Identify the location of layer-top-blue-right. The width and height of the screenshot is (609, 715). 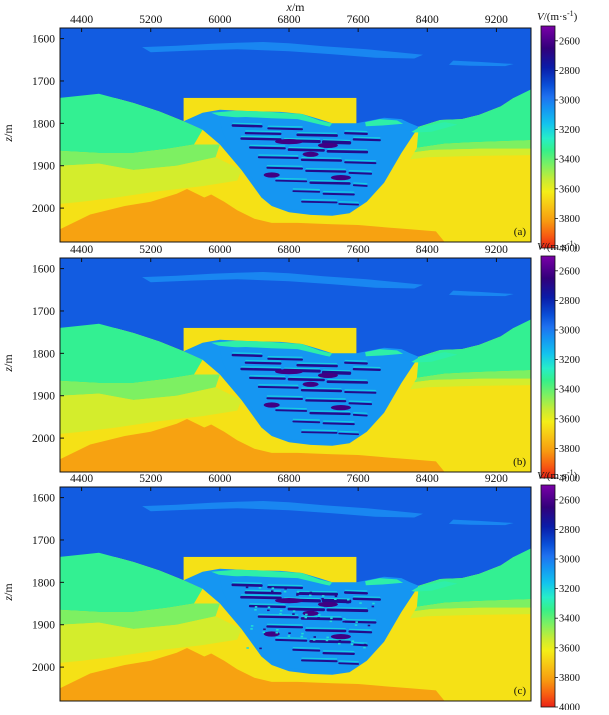
(443, 563).